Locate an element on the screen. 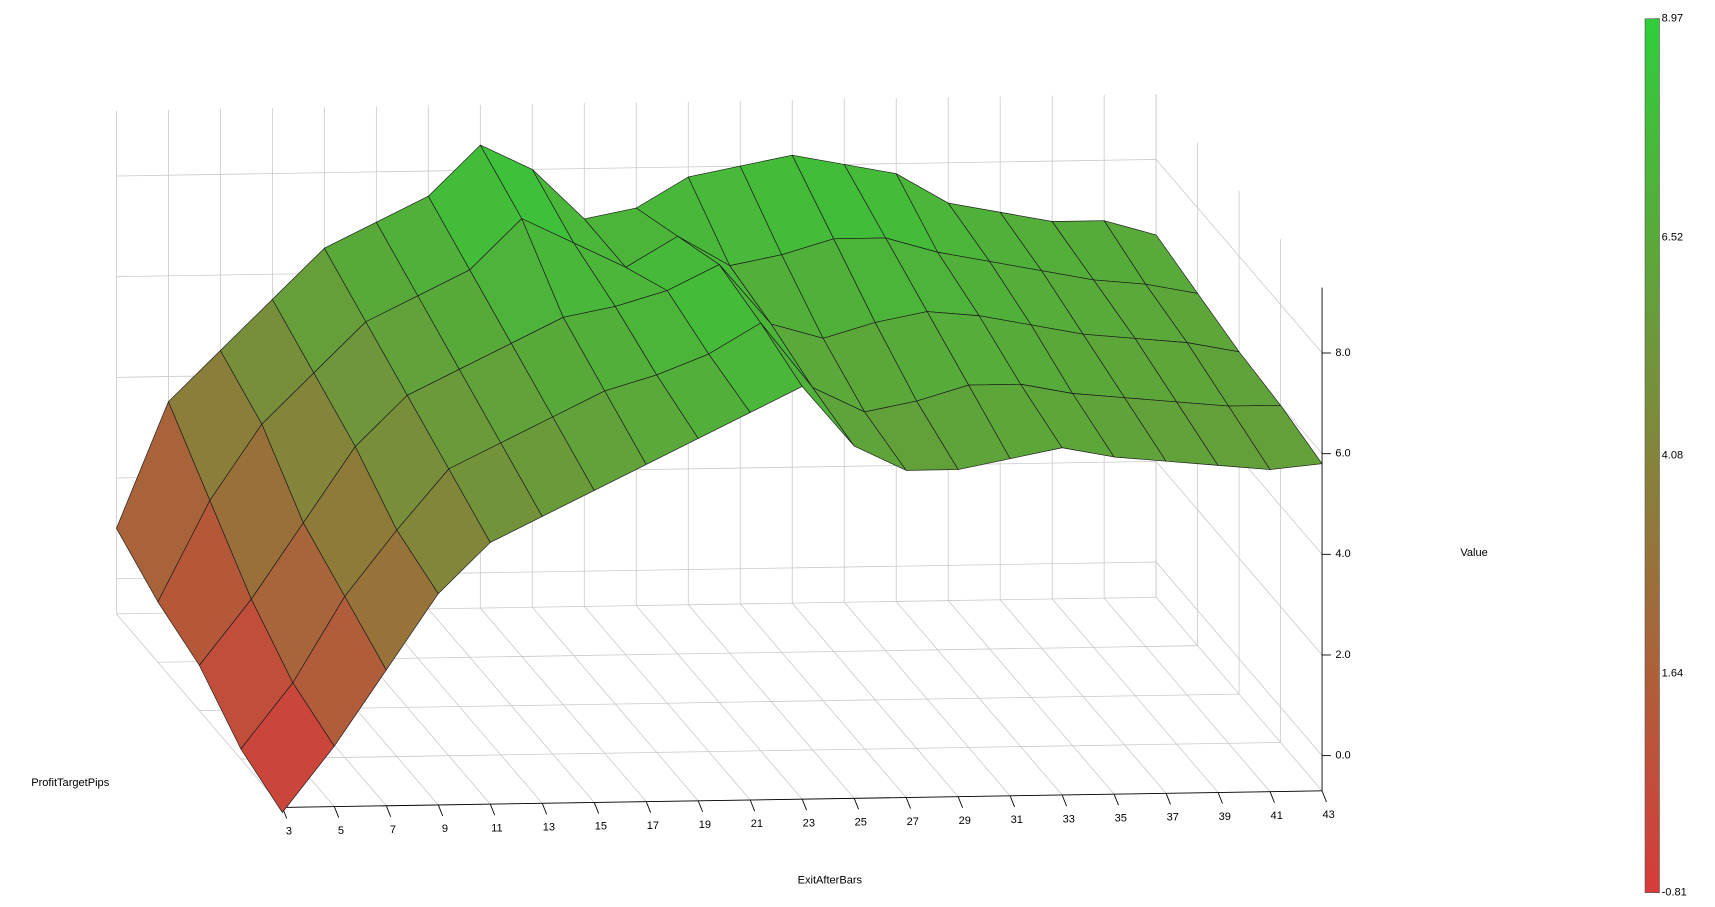 The width and height of the screenshot is (1715, 907). x-tick-label: 37 is located at coordinates (1173, 818).